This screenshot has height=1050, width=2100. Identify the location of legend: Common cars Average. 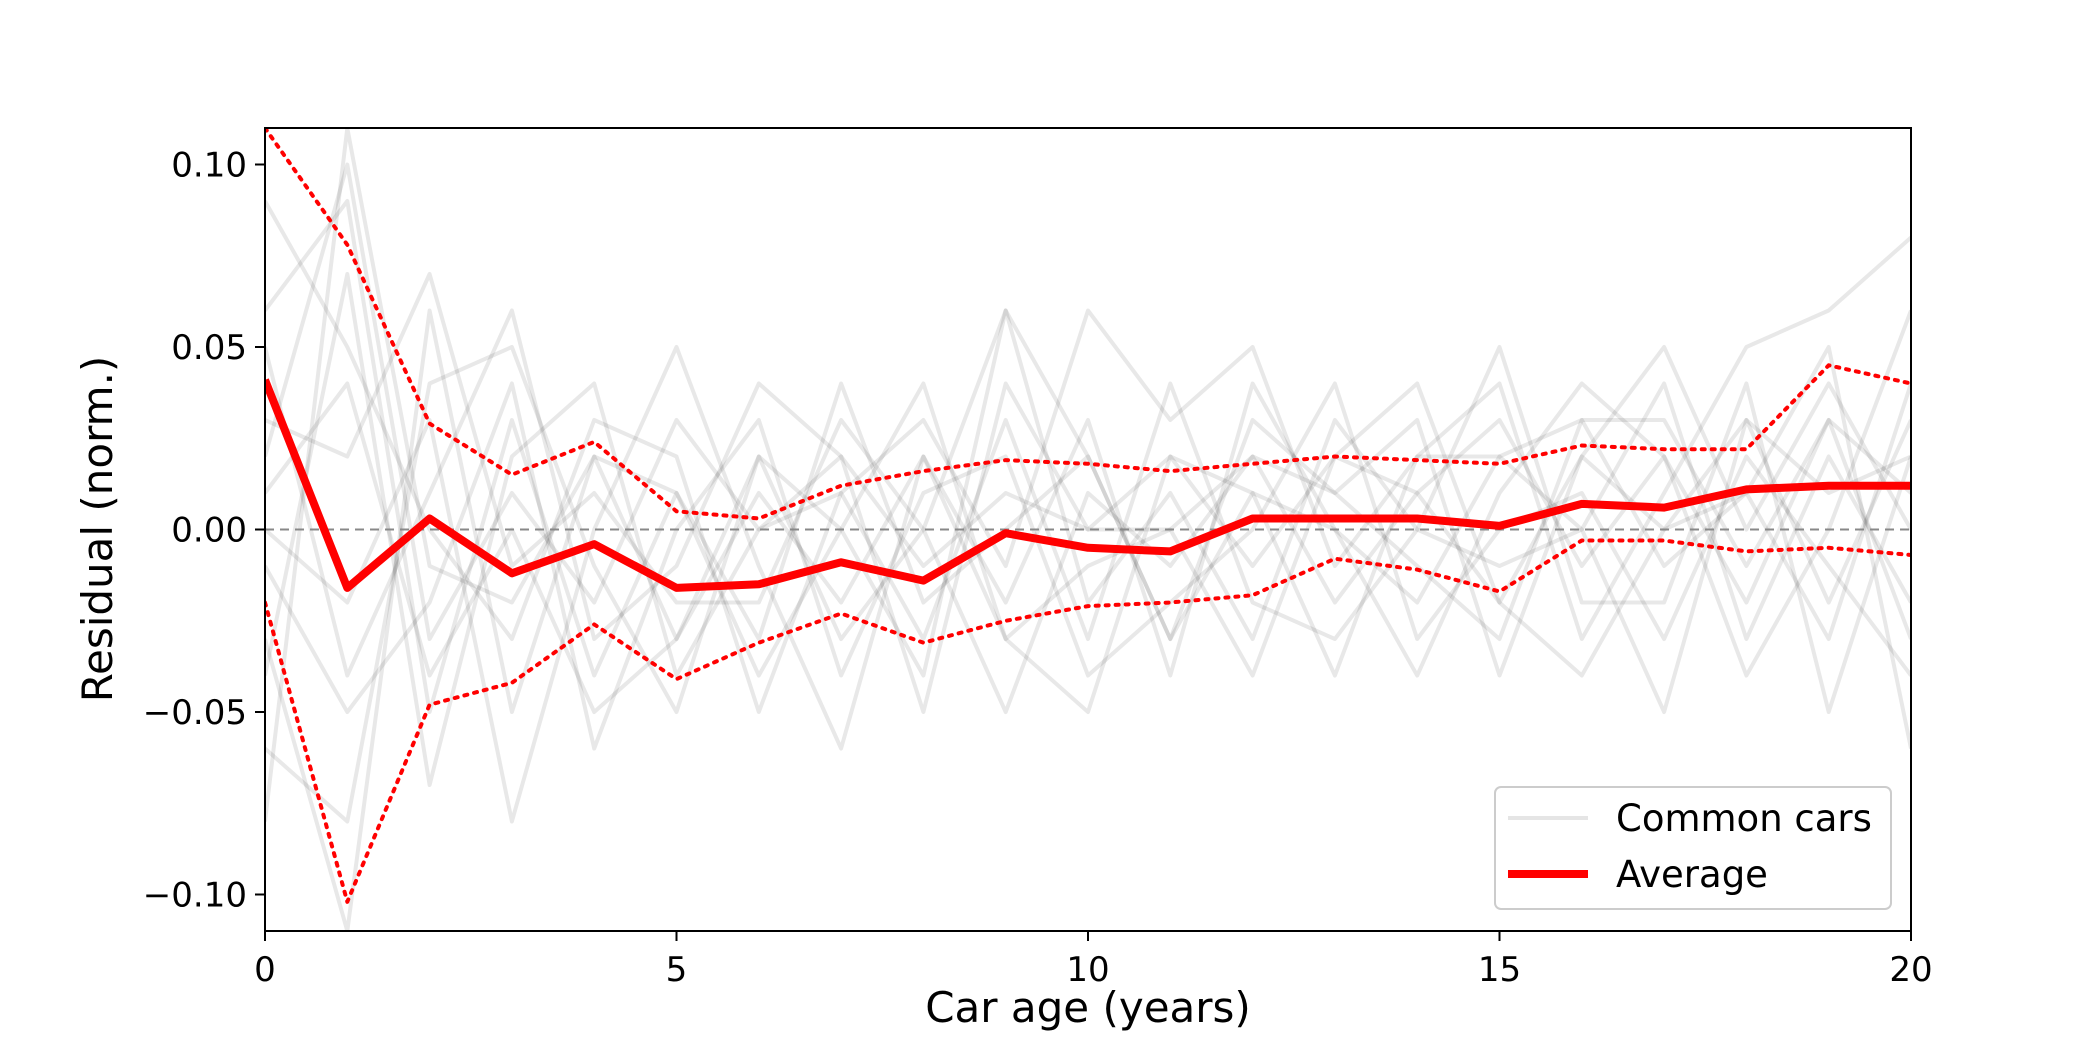
(1693, 848).